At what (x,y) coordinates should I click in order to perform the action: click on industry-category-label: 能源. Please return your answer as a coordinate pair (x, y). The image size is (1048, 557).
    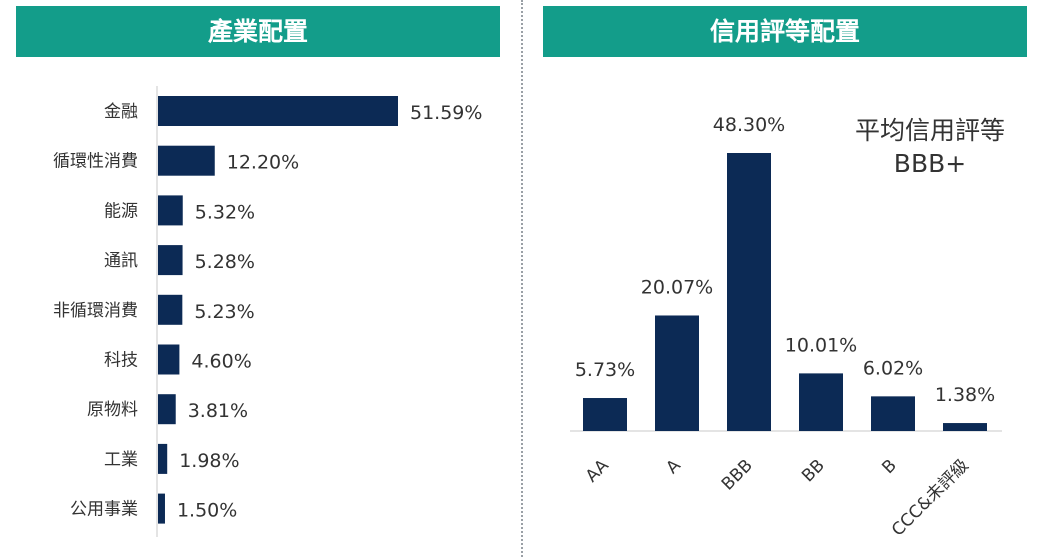
    Looking at the image, I should click on (121, 211).